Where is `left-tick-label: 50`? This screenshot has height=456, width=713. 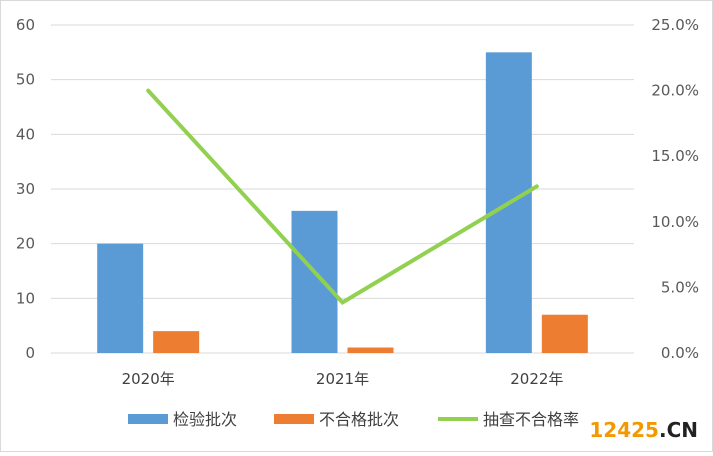
left-tick-label: 50 is located at coordinates (25, 80).